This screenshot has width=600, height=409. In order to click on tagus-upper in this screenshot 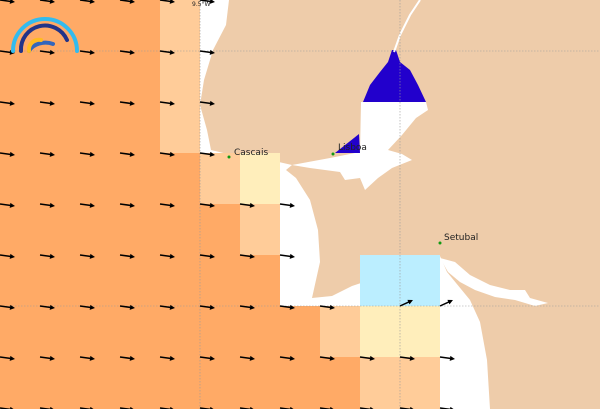, I will do `click(394, 76)`.